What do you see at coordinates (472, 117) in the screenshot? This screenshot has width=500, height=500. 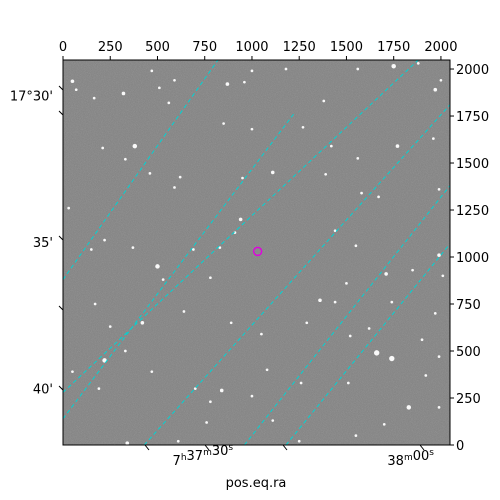 I see `right-tick-label: 1750` at bounding box center [472, 117].